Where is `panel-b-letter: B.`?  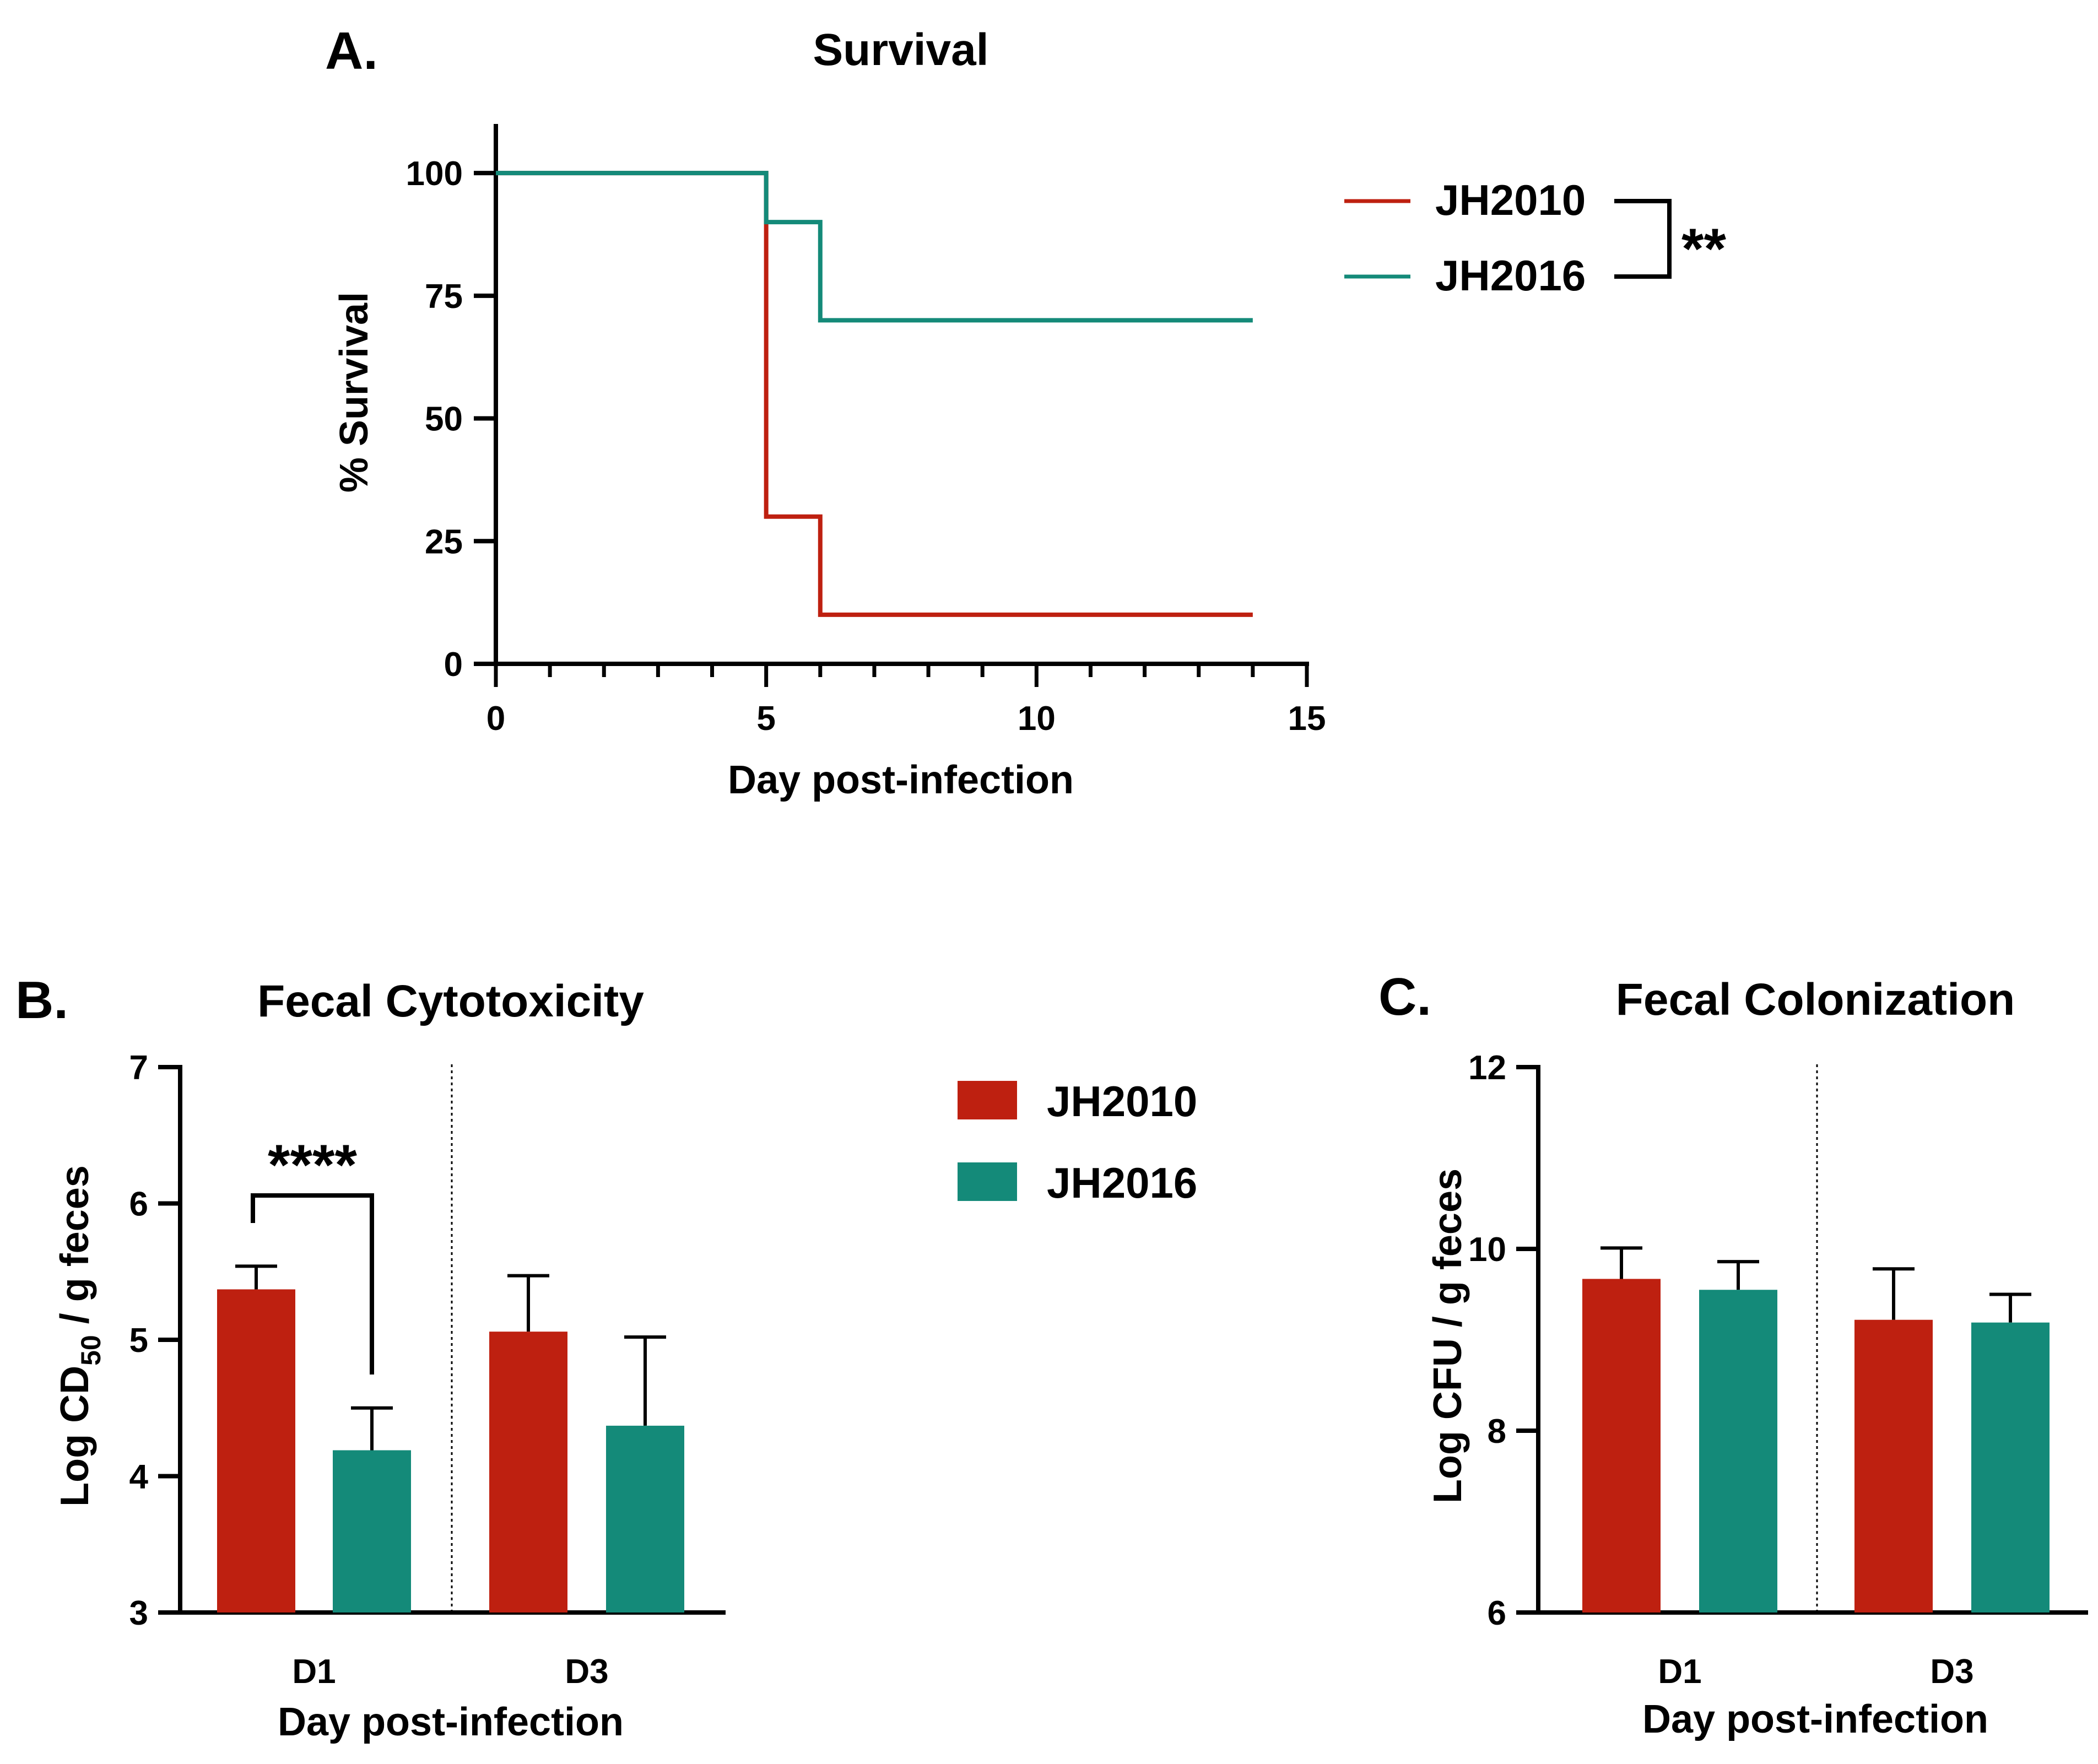
panel-b-letter: B. is located at coordinates (41, 1000).